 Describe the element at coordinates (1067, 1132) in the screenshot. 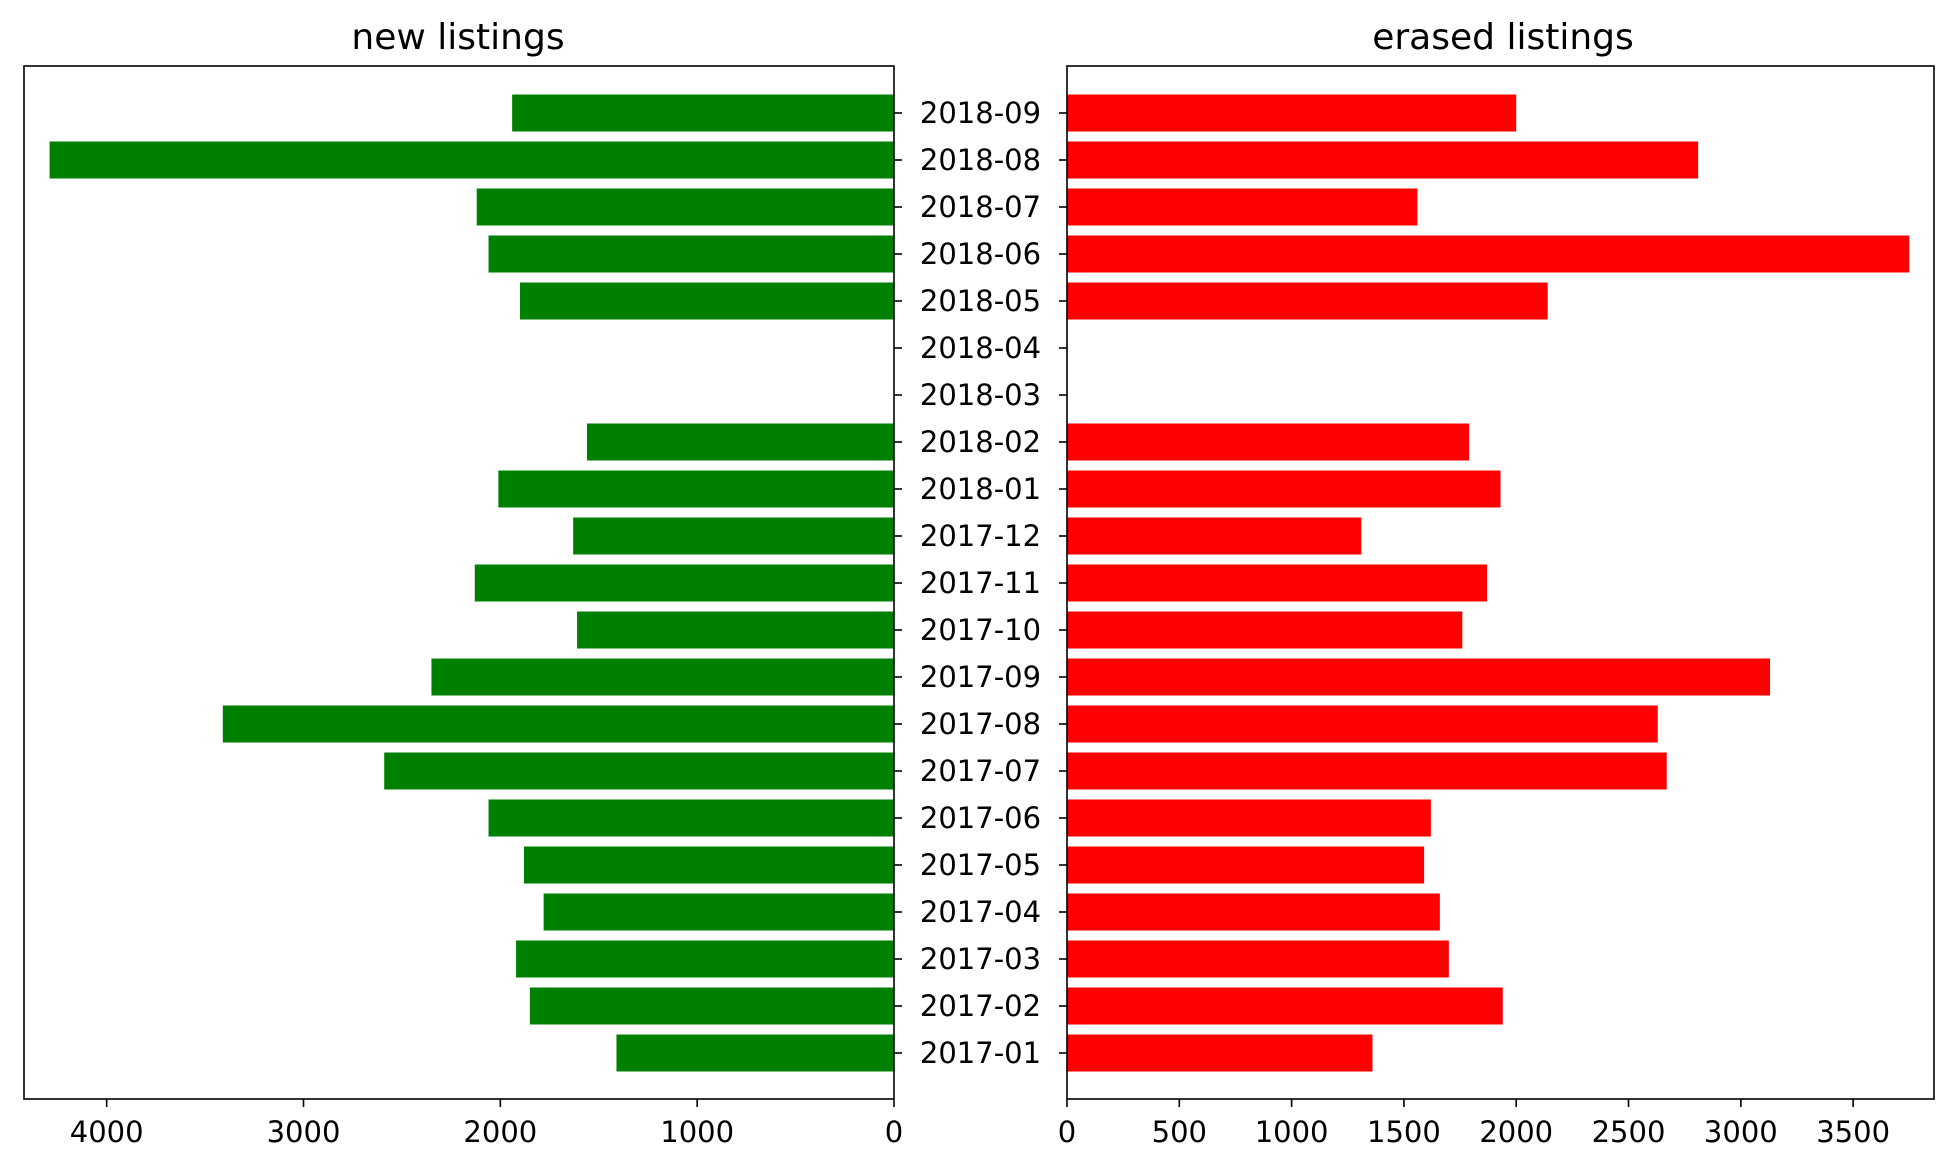

I see `right-xtick-label-0: 0` at that location.